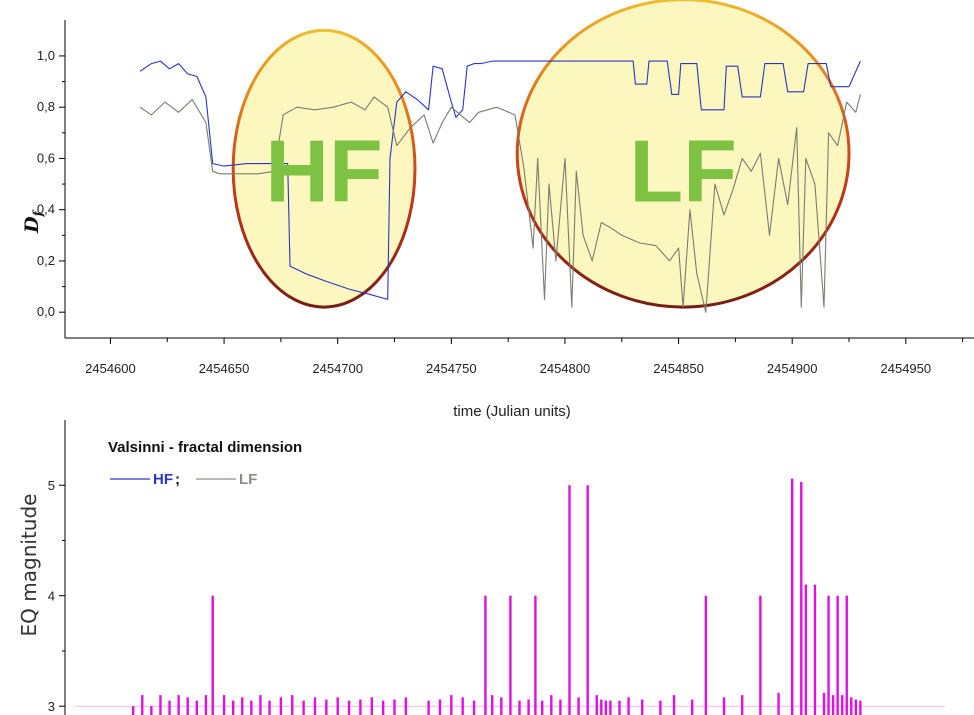  Describe the element at coordinates (906, 368) in the screenshot. I see `top-x-tick-label: 2454950` at that location.